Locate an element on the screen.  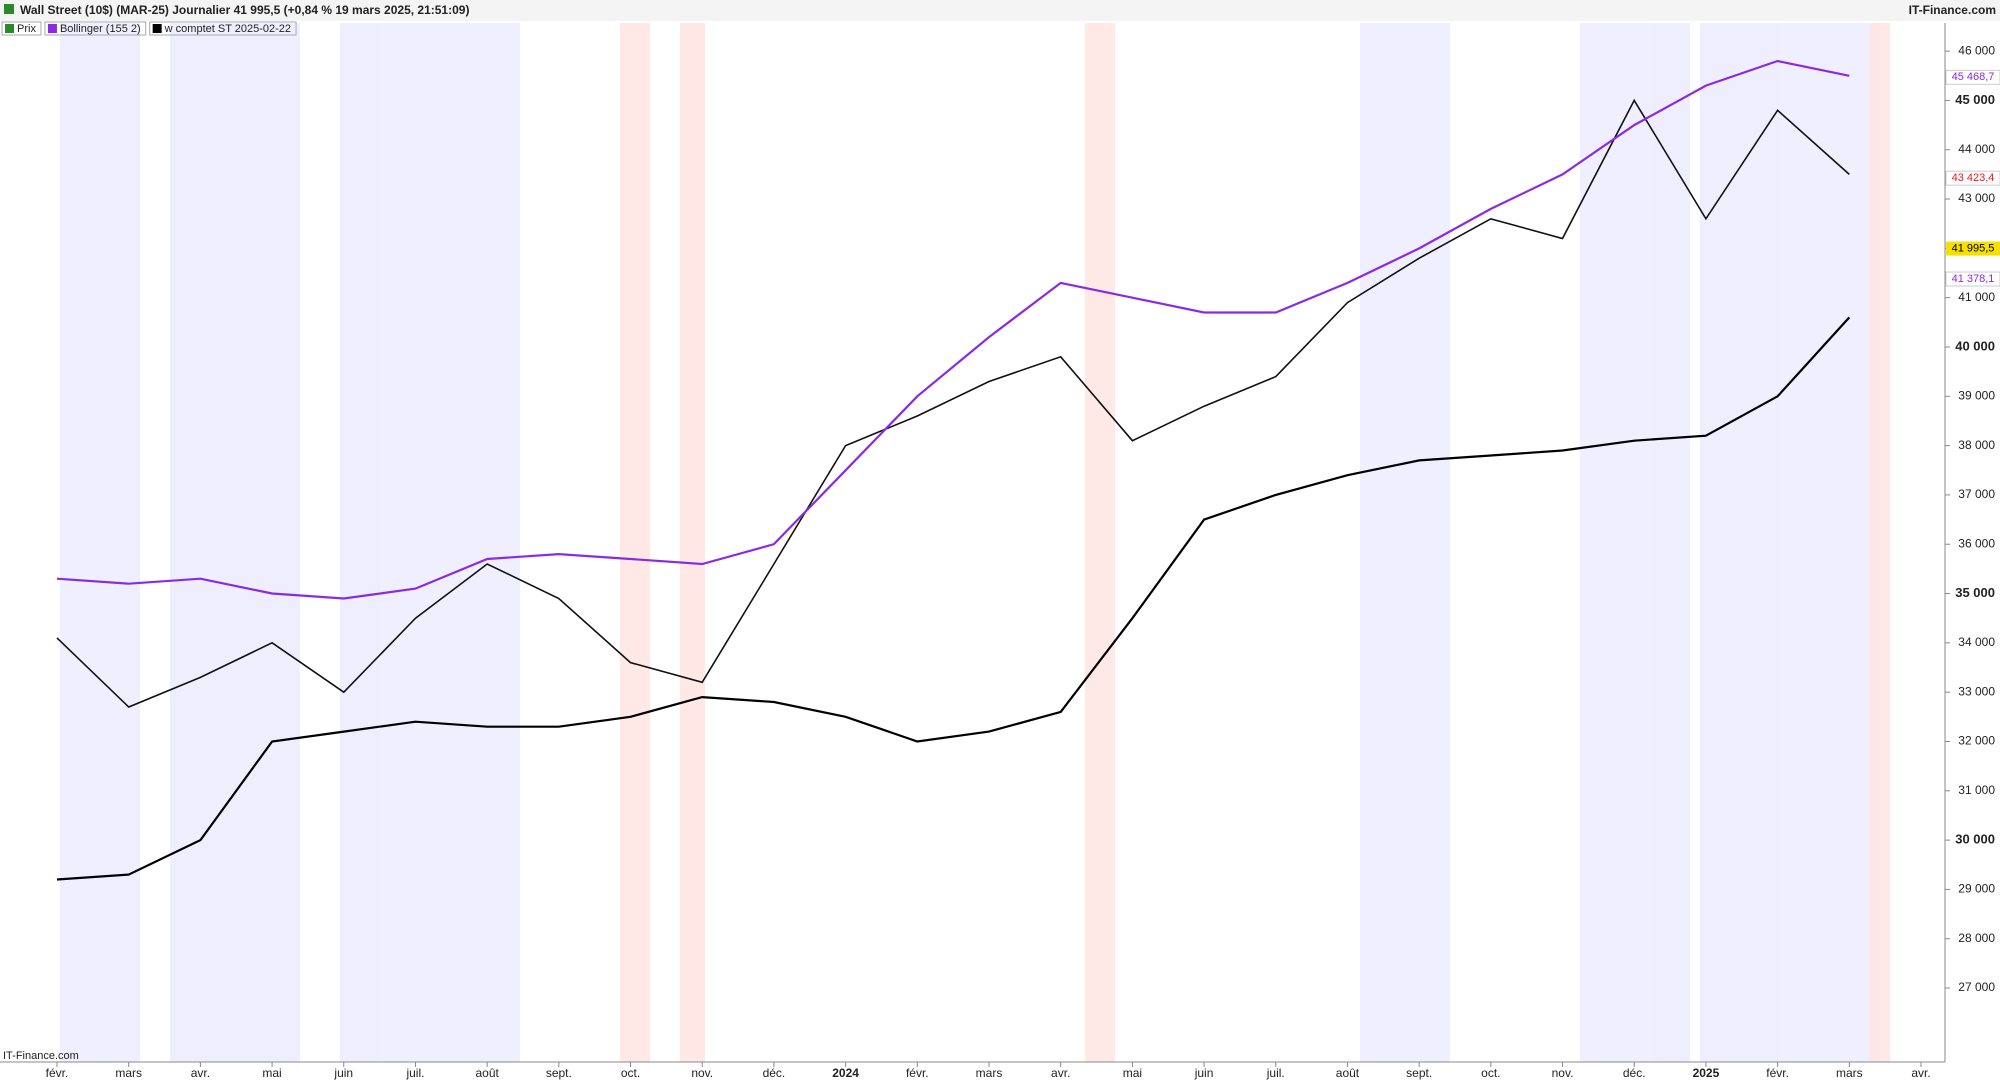
y-tick-label: 27 000 is located at coordinates (1976, 987).